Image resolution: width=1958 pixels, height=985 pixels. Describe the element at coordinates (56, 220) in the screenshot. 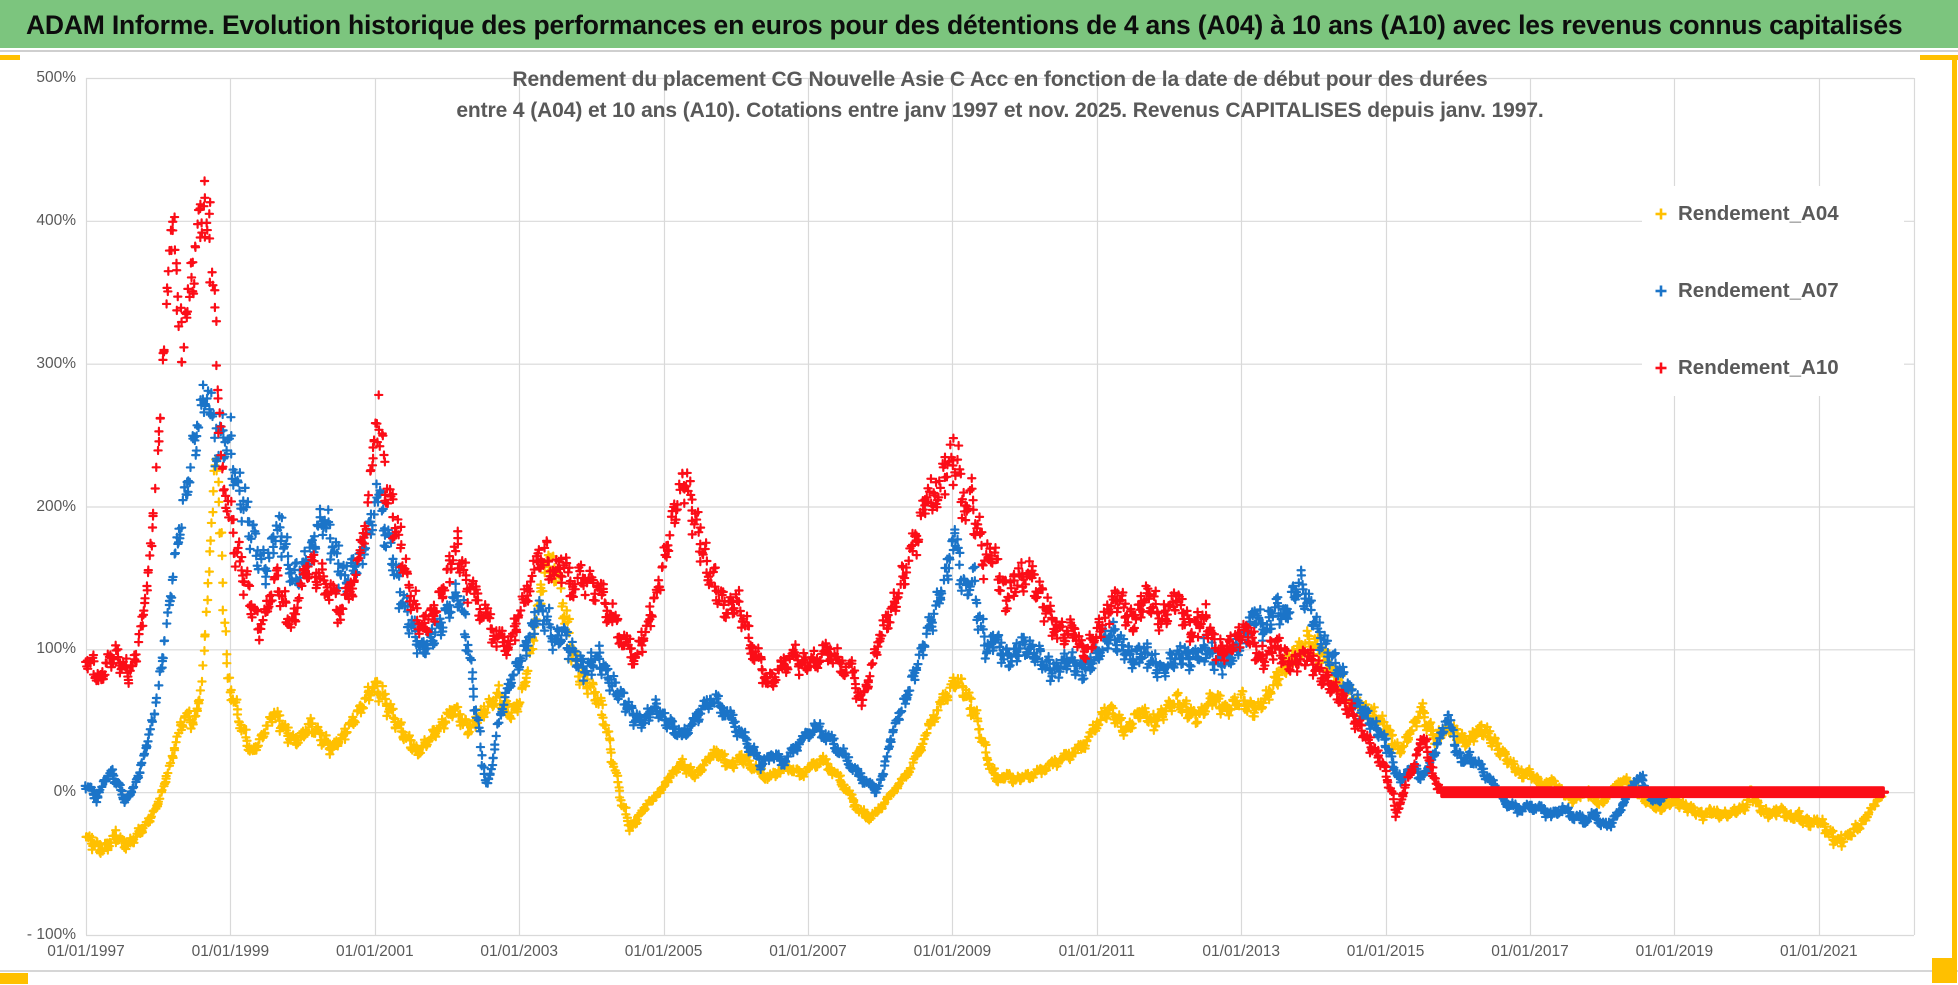

I see `y-tick-label: 400%` at that location.